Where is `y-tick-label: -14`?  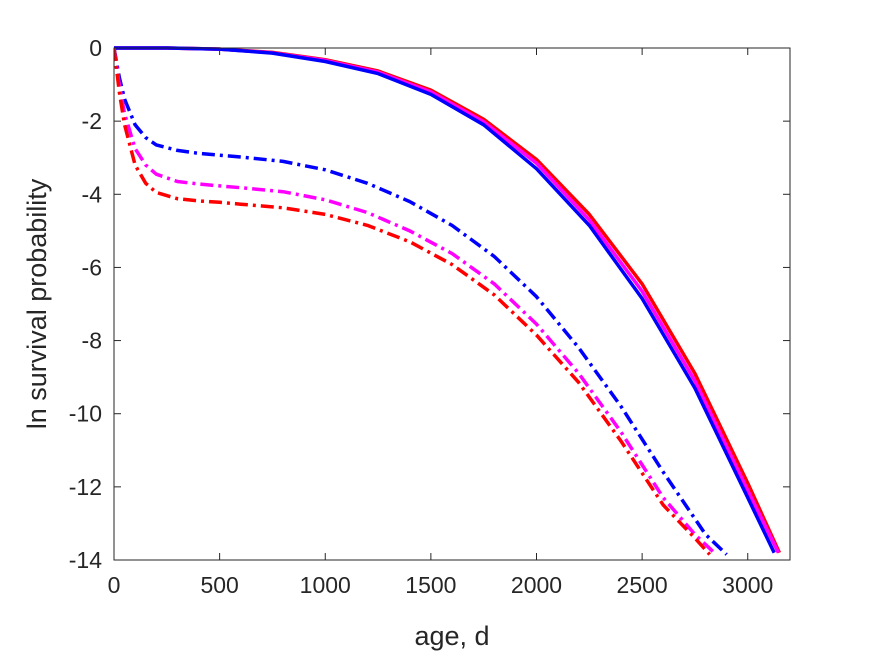
y-tick-label: -14 is located at coordinates (85, 560).